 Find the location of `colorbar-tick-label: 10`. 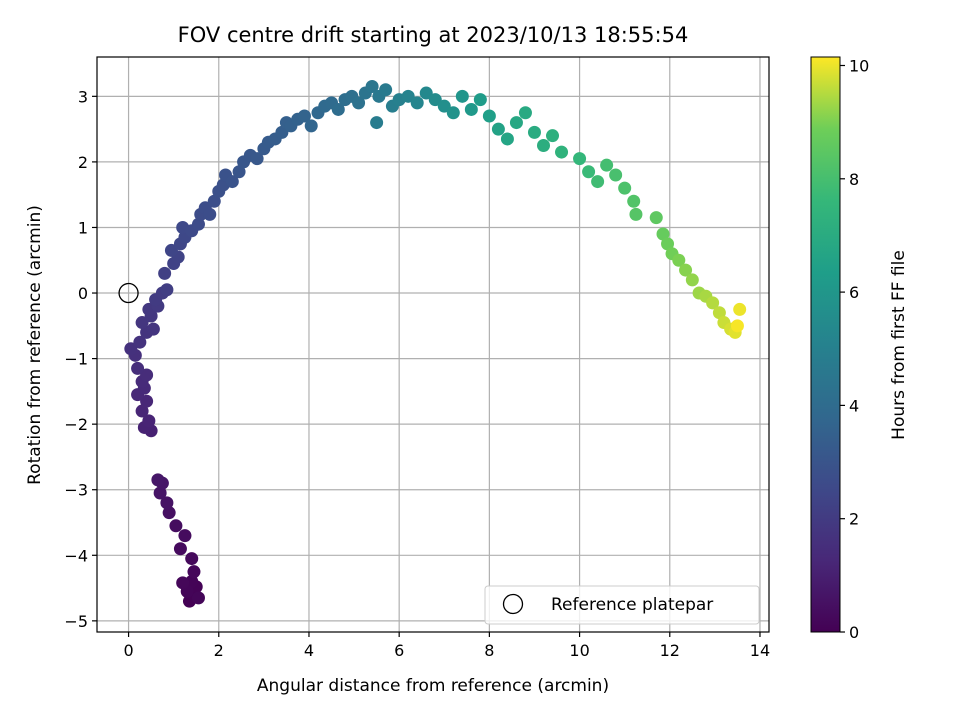

colorbar-tick-label: 10 is located at coordinates (859, 65).